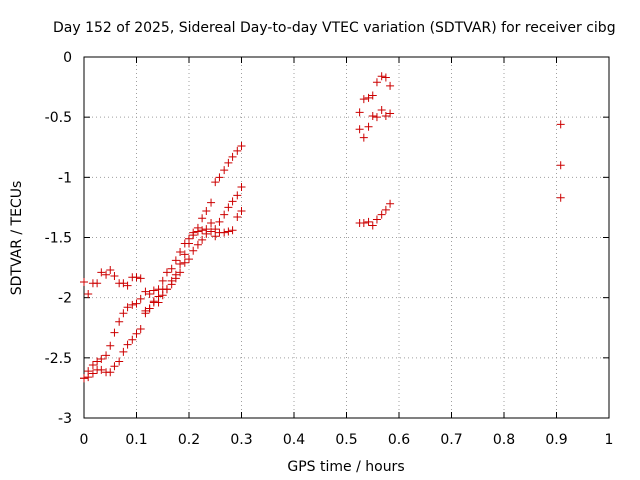  I want to click on x-tick-label: 0.2, so click(189, 440).